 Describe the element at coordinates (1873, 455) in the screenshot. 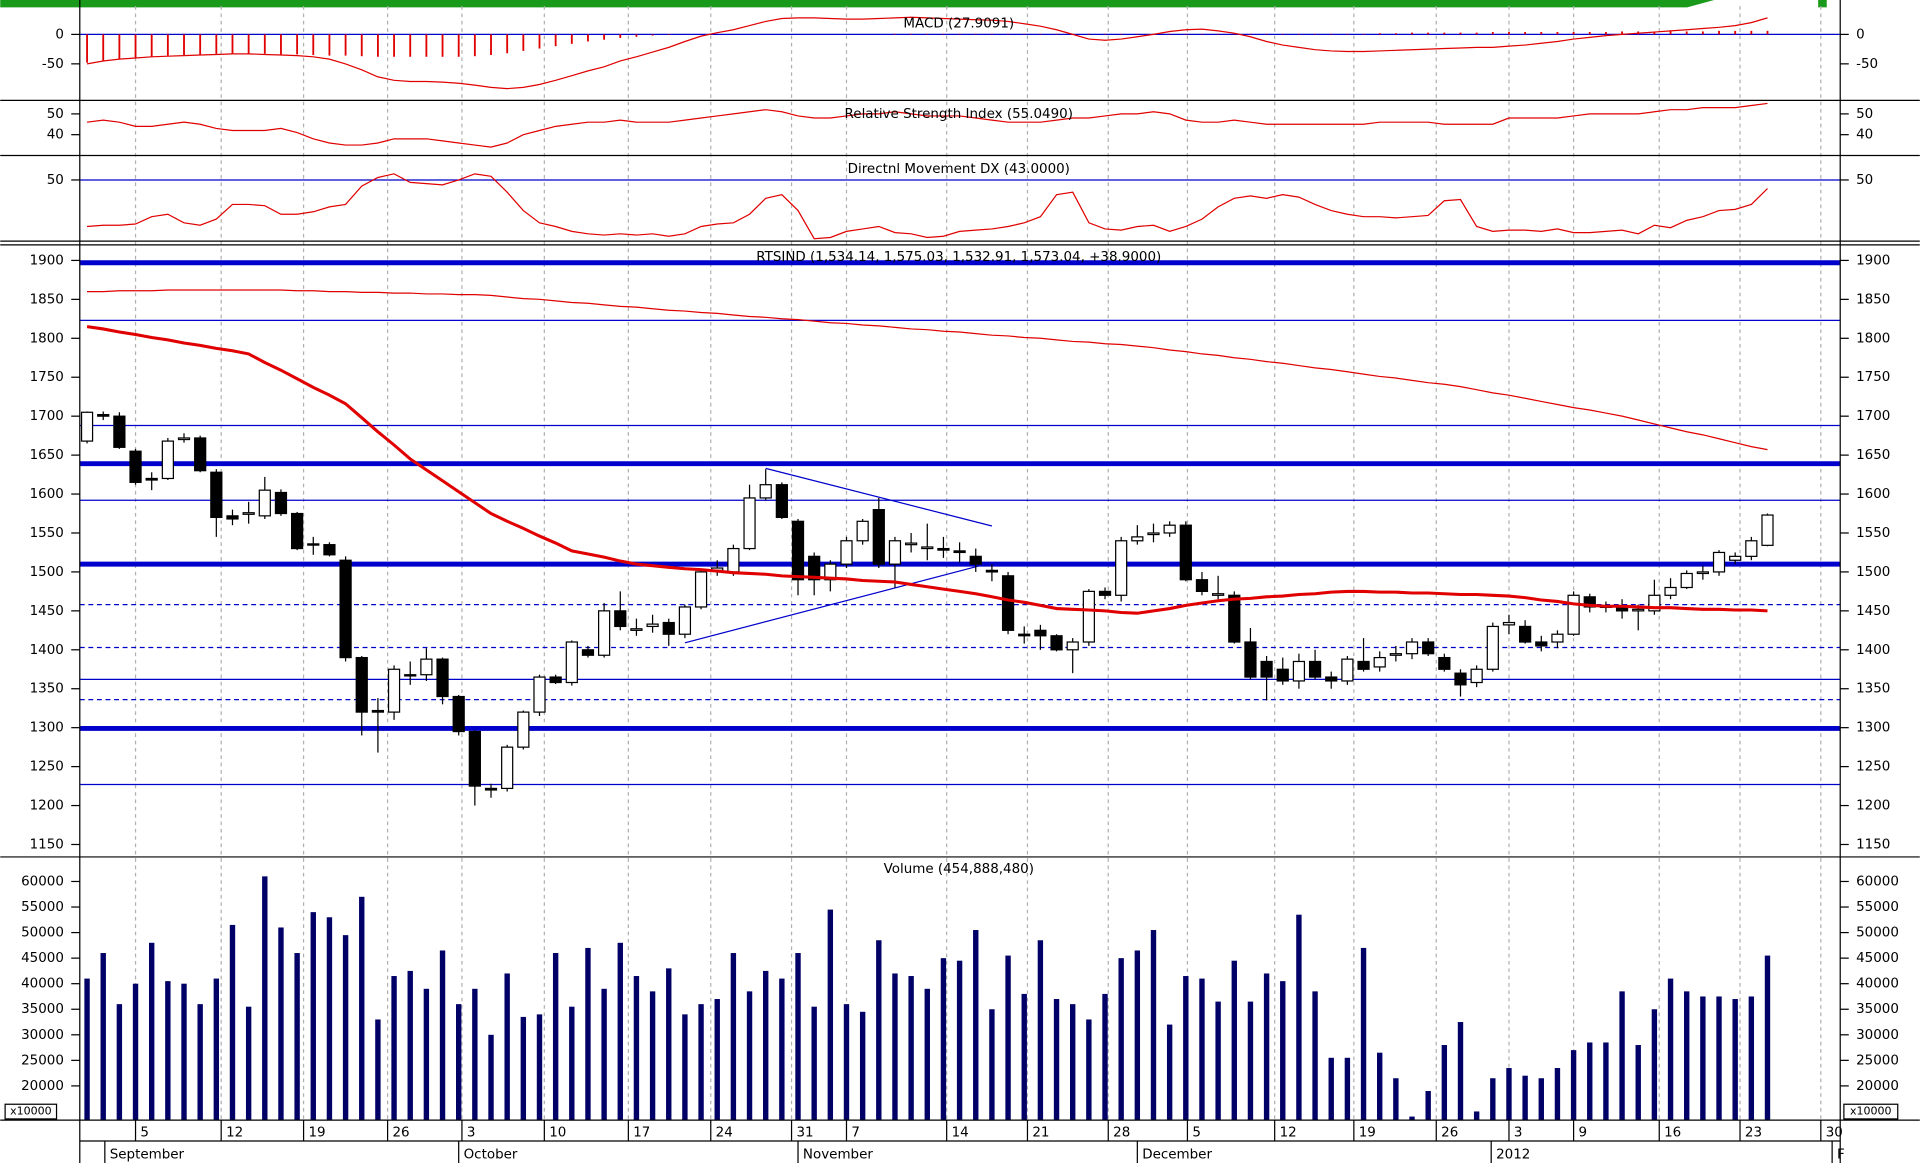

I see `y-tick-label: 1650` at that location.